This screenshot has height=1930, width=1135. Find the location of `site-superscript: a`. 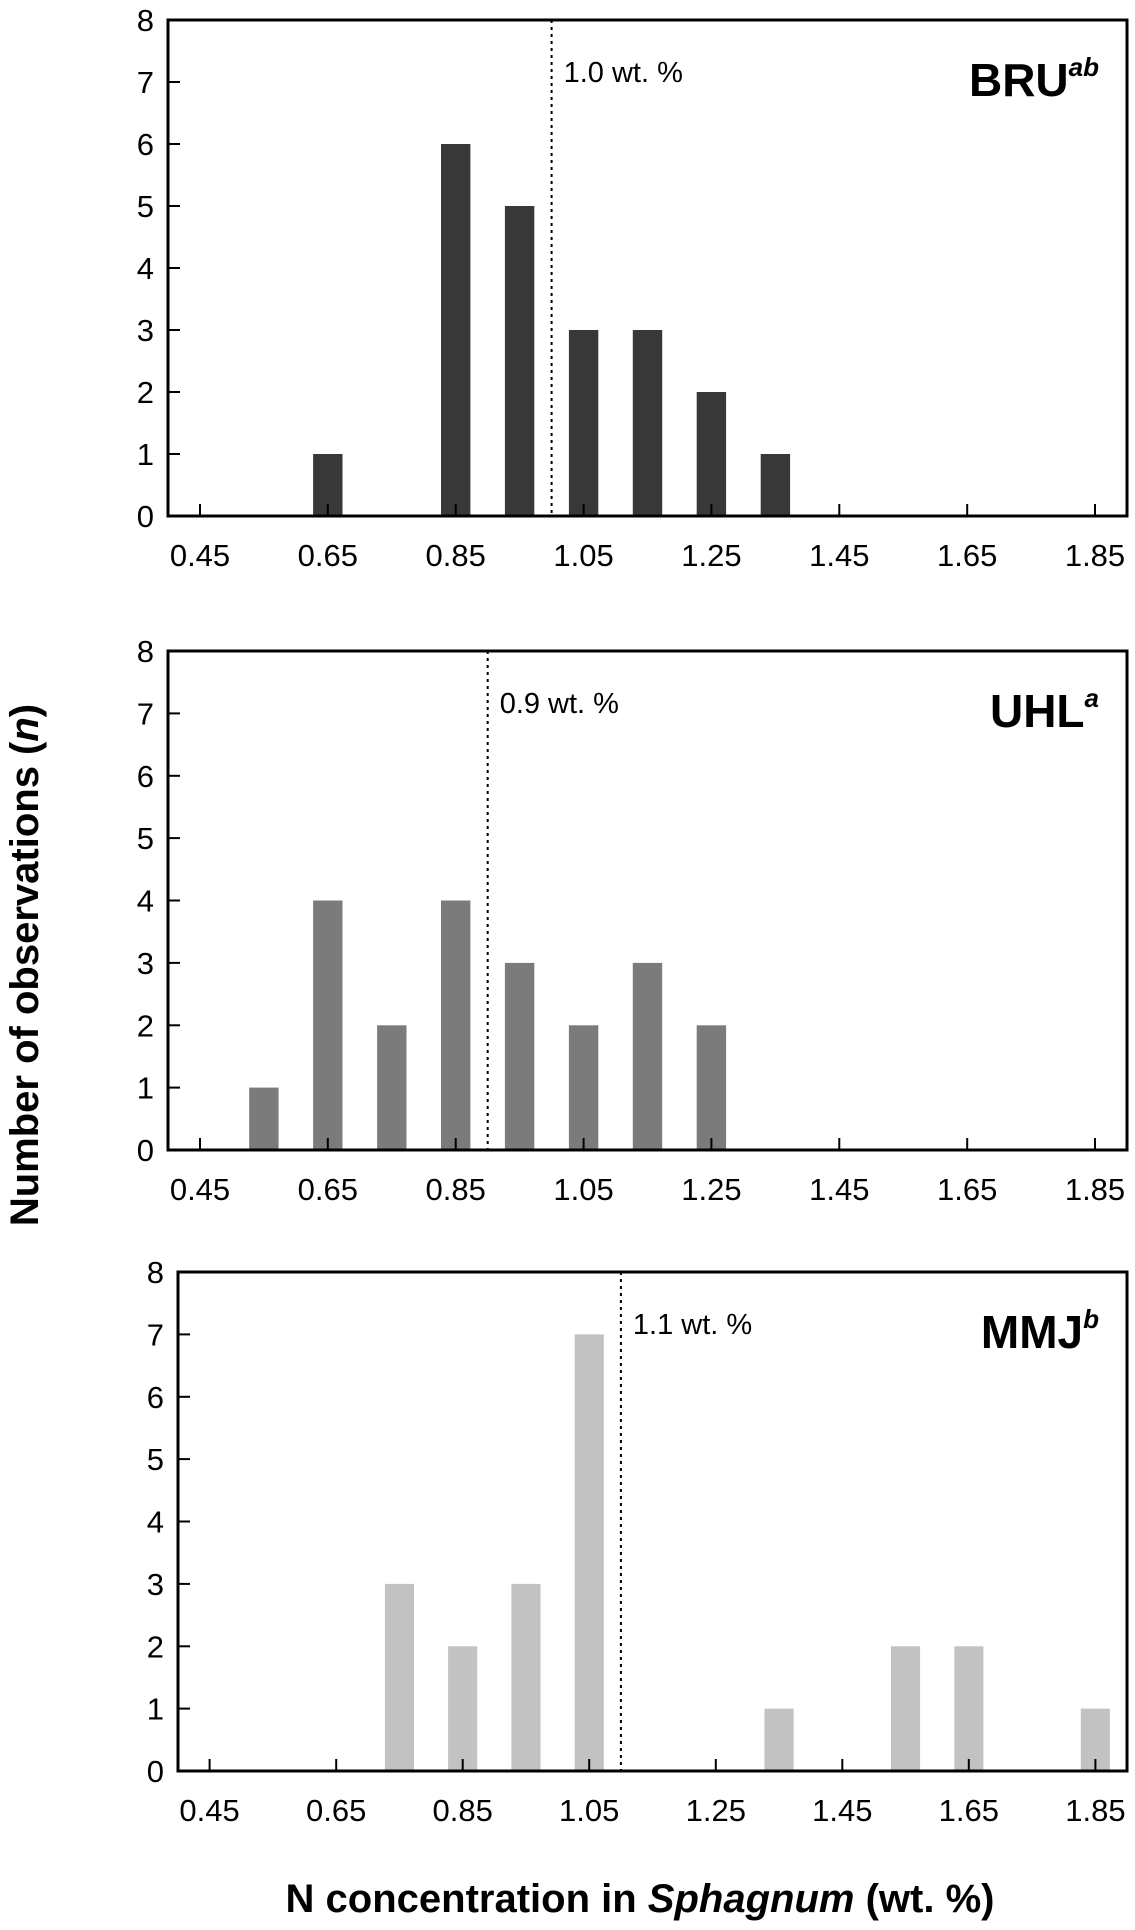

site-superscript: a is located at coordinates (1092, 698).